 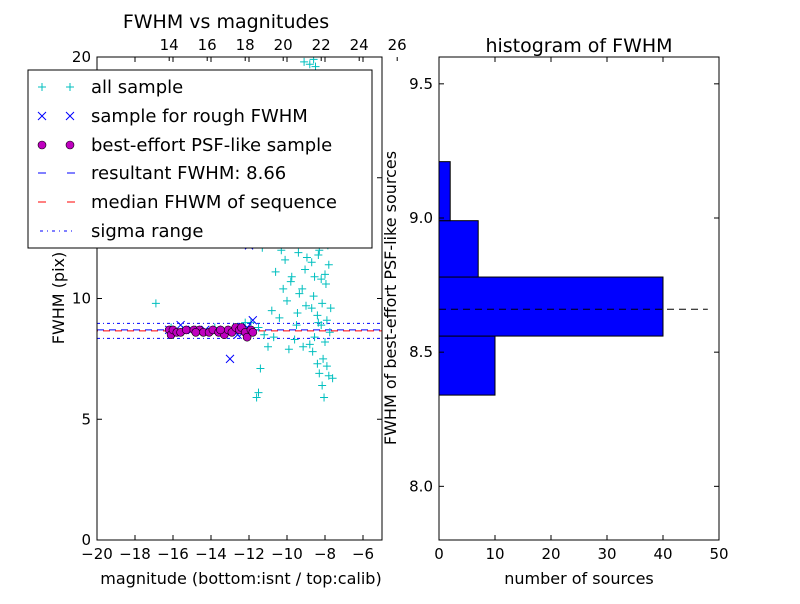 I want to click on scatter-x-tick-label: −20, so click(x=97, y=554).